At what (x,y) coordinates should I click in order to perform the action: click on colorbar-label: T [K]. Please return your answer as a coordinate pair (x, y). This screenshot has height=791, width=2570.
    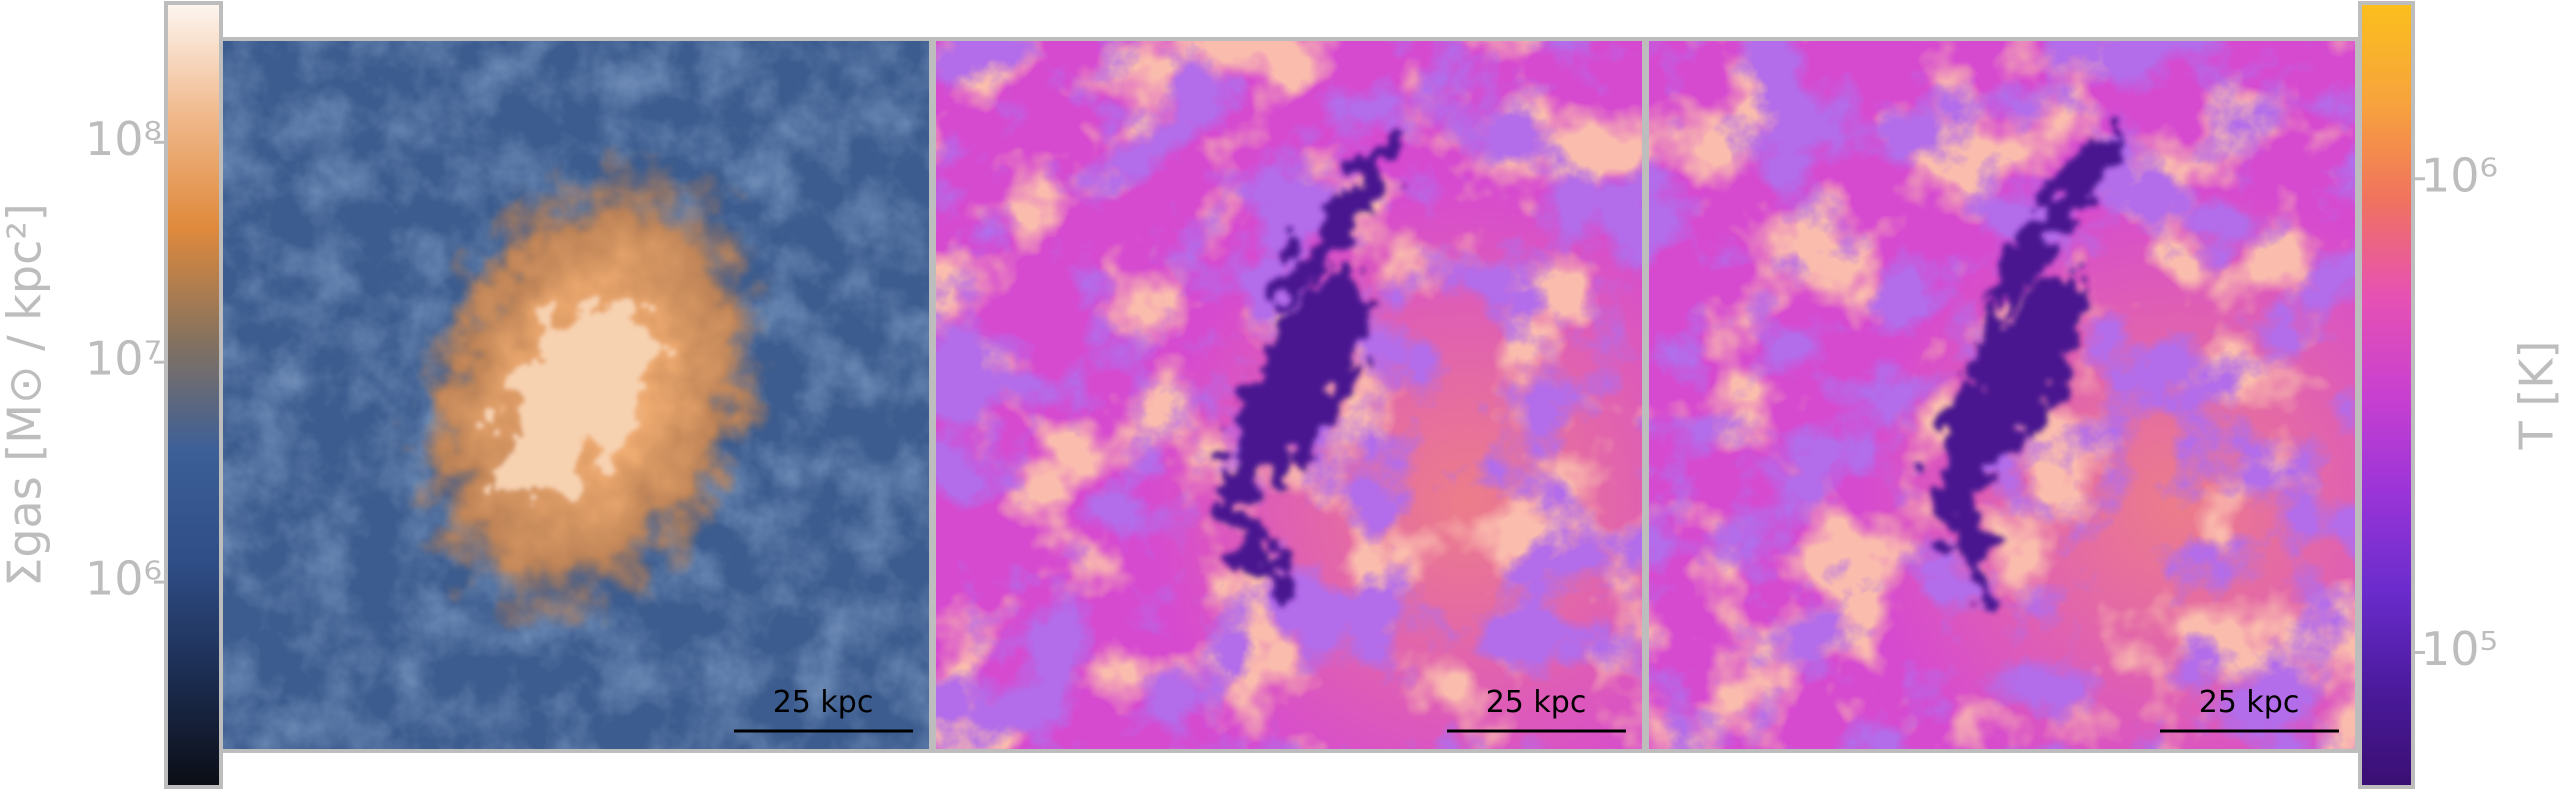
    Looking at the image, I should click on (2537, 396).